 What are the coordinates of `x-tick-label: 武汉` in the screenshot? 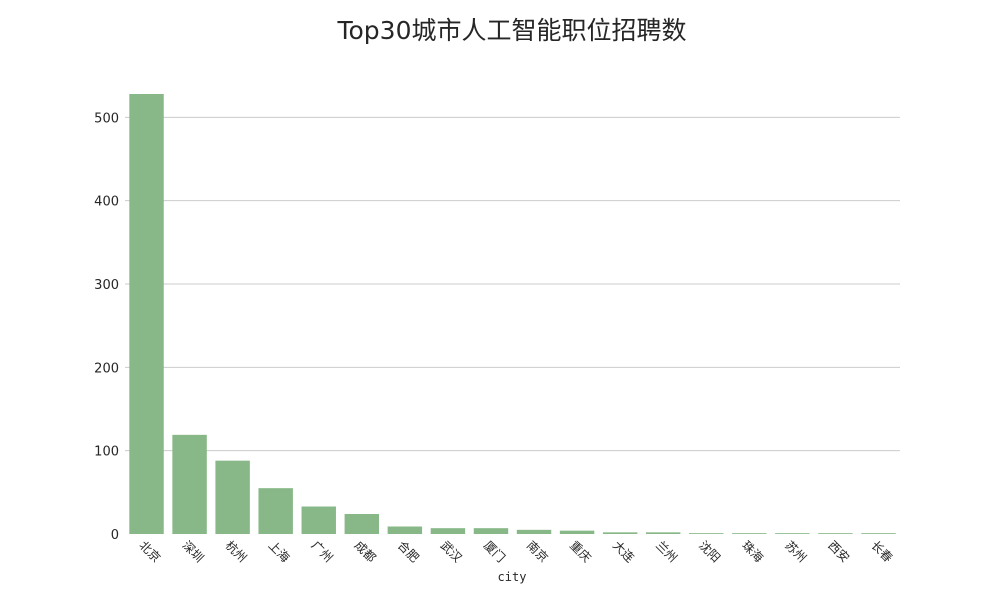 It's located at (451, 551).